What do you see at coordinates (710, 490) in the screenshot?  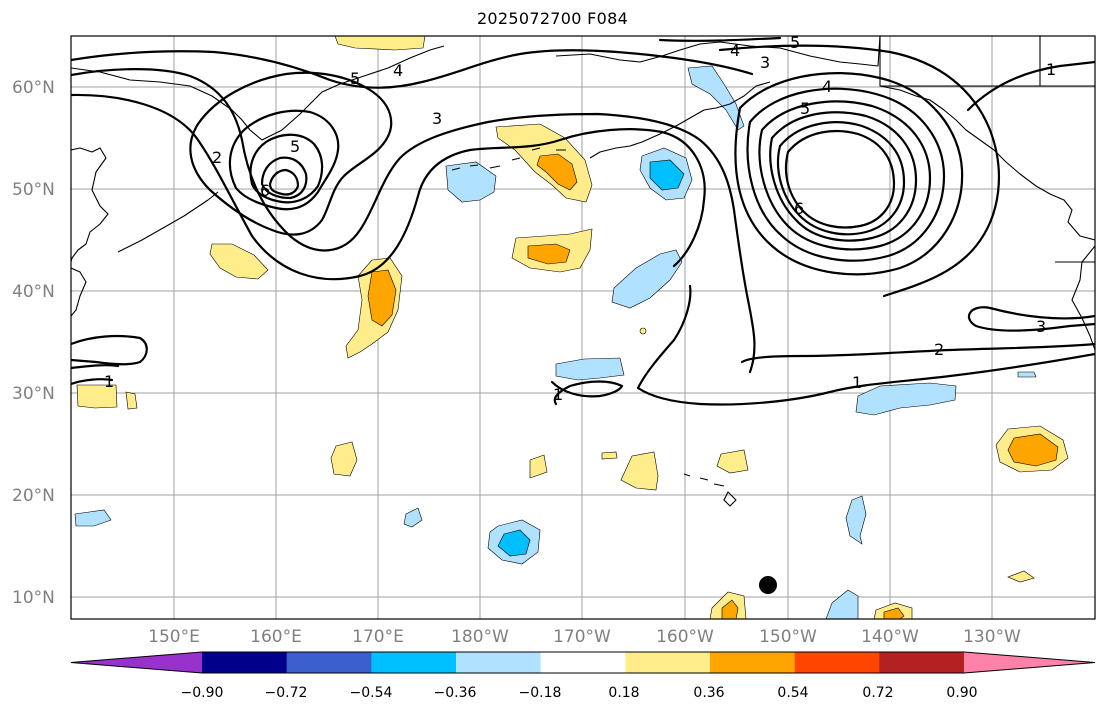 I see `coastline-hawaii` at bounding box center [710, 490].